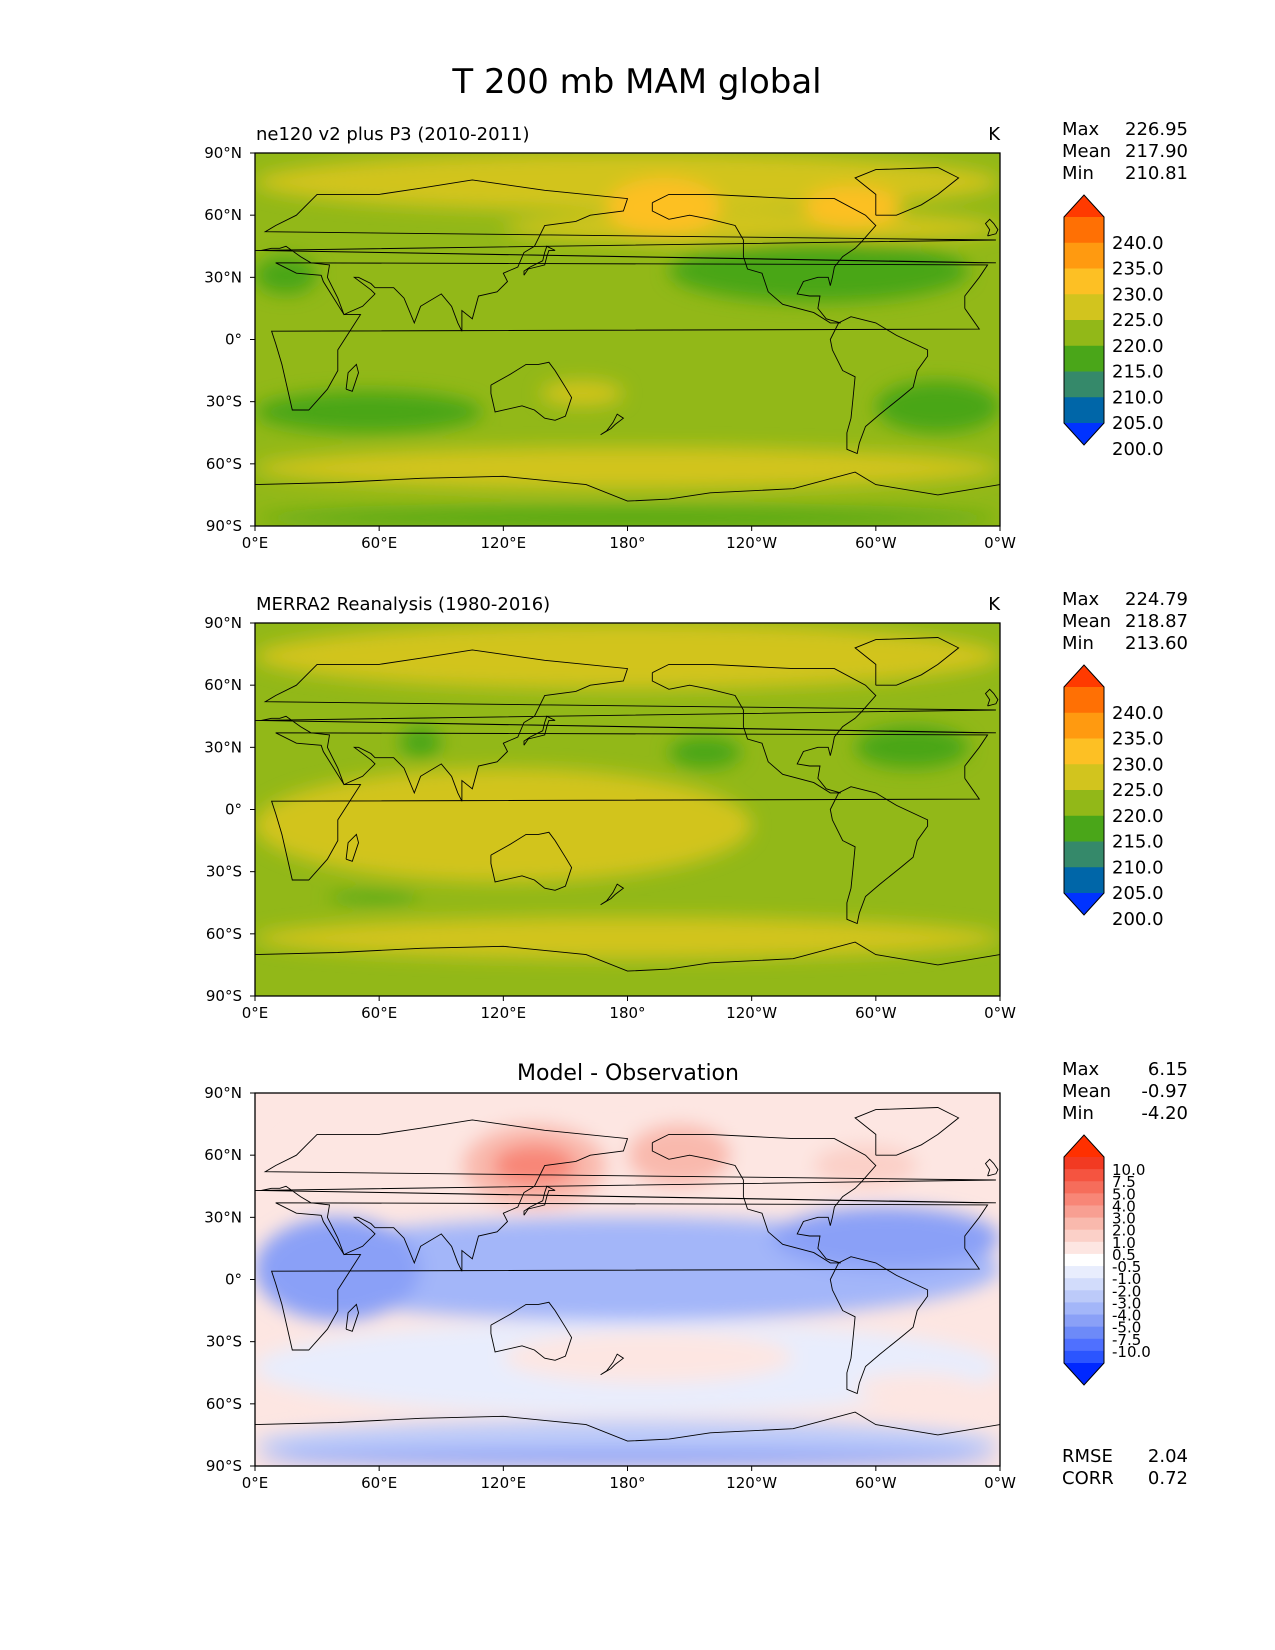 This screenshot has height=1650, width=1275. I want to click on stat-max-value: 226.95, so click(1156, 129).